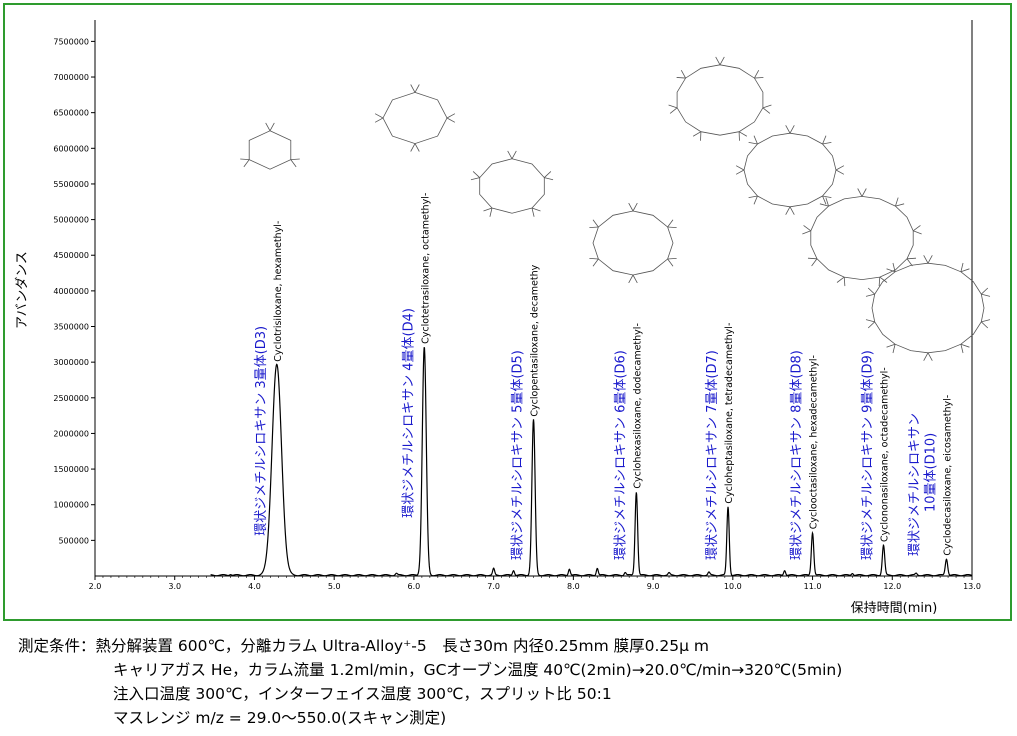  I want to click on peak-japanese-label: 環状ジメチルシロキサン, so click(914, 484).